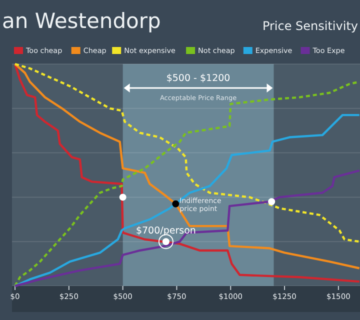 The image size is (360, 320). Describe the element at coordinates (310, 26) in the screenshot. I see `chart-subtitle: Price Sensitivity` at that location.